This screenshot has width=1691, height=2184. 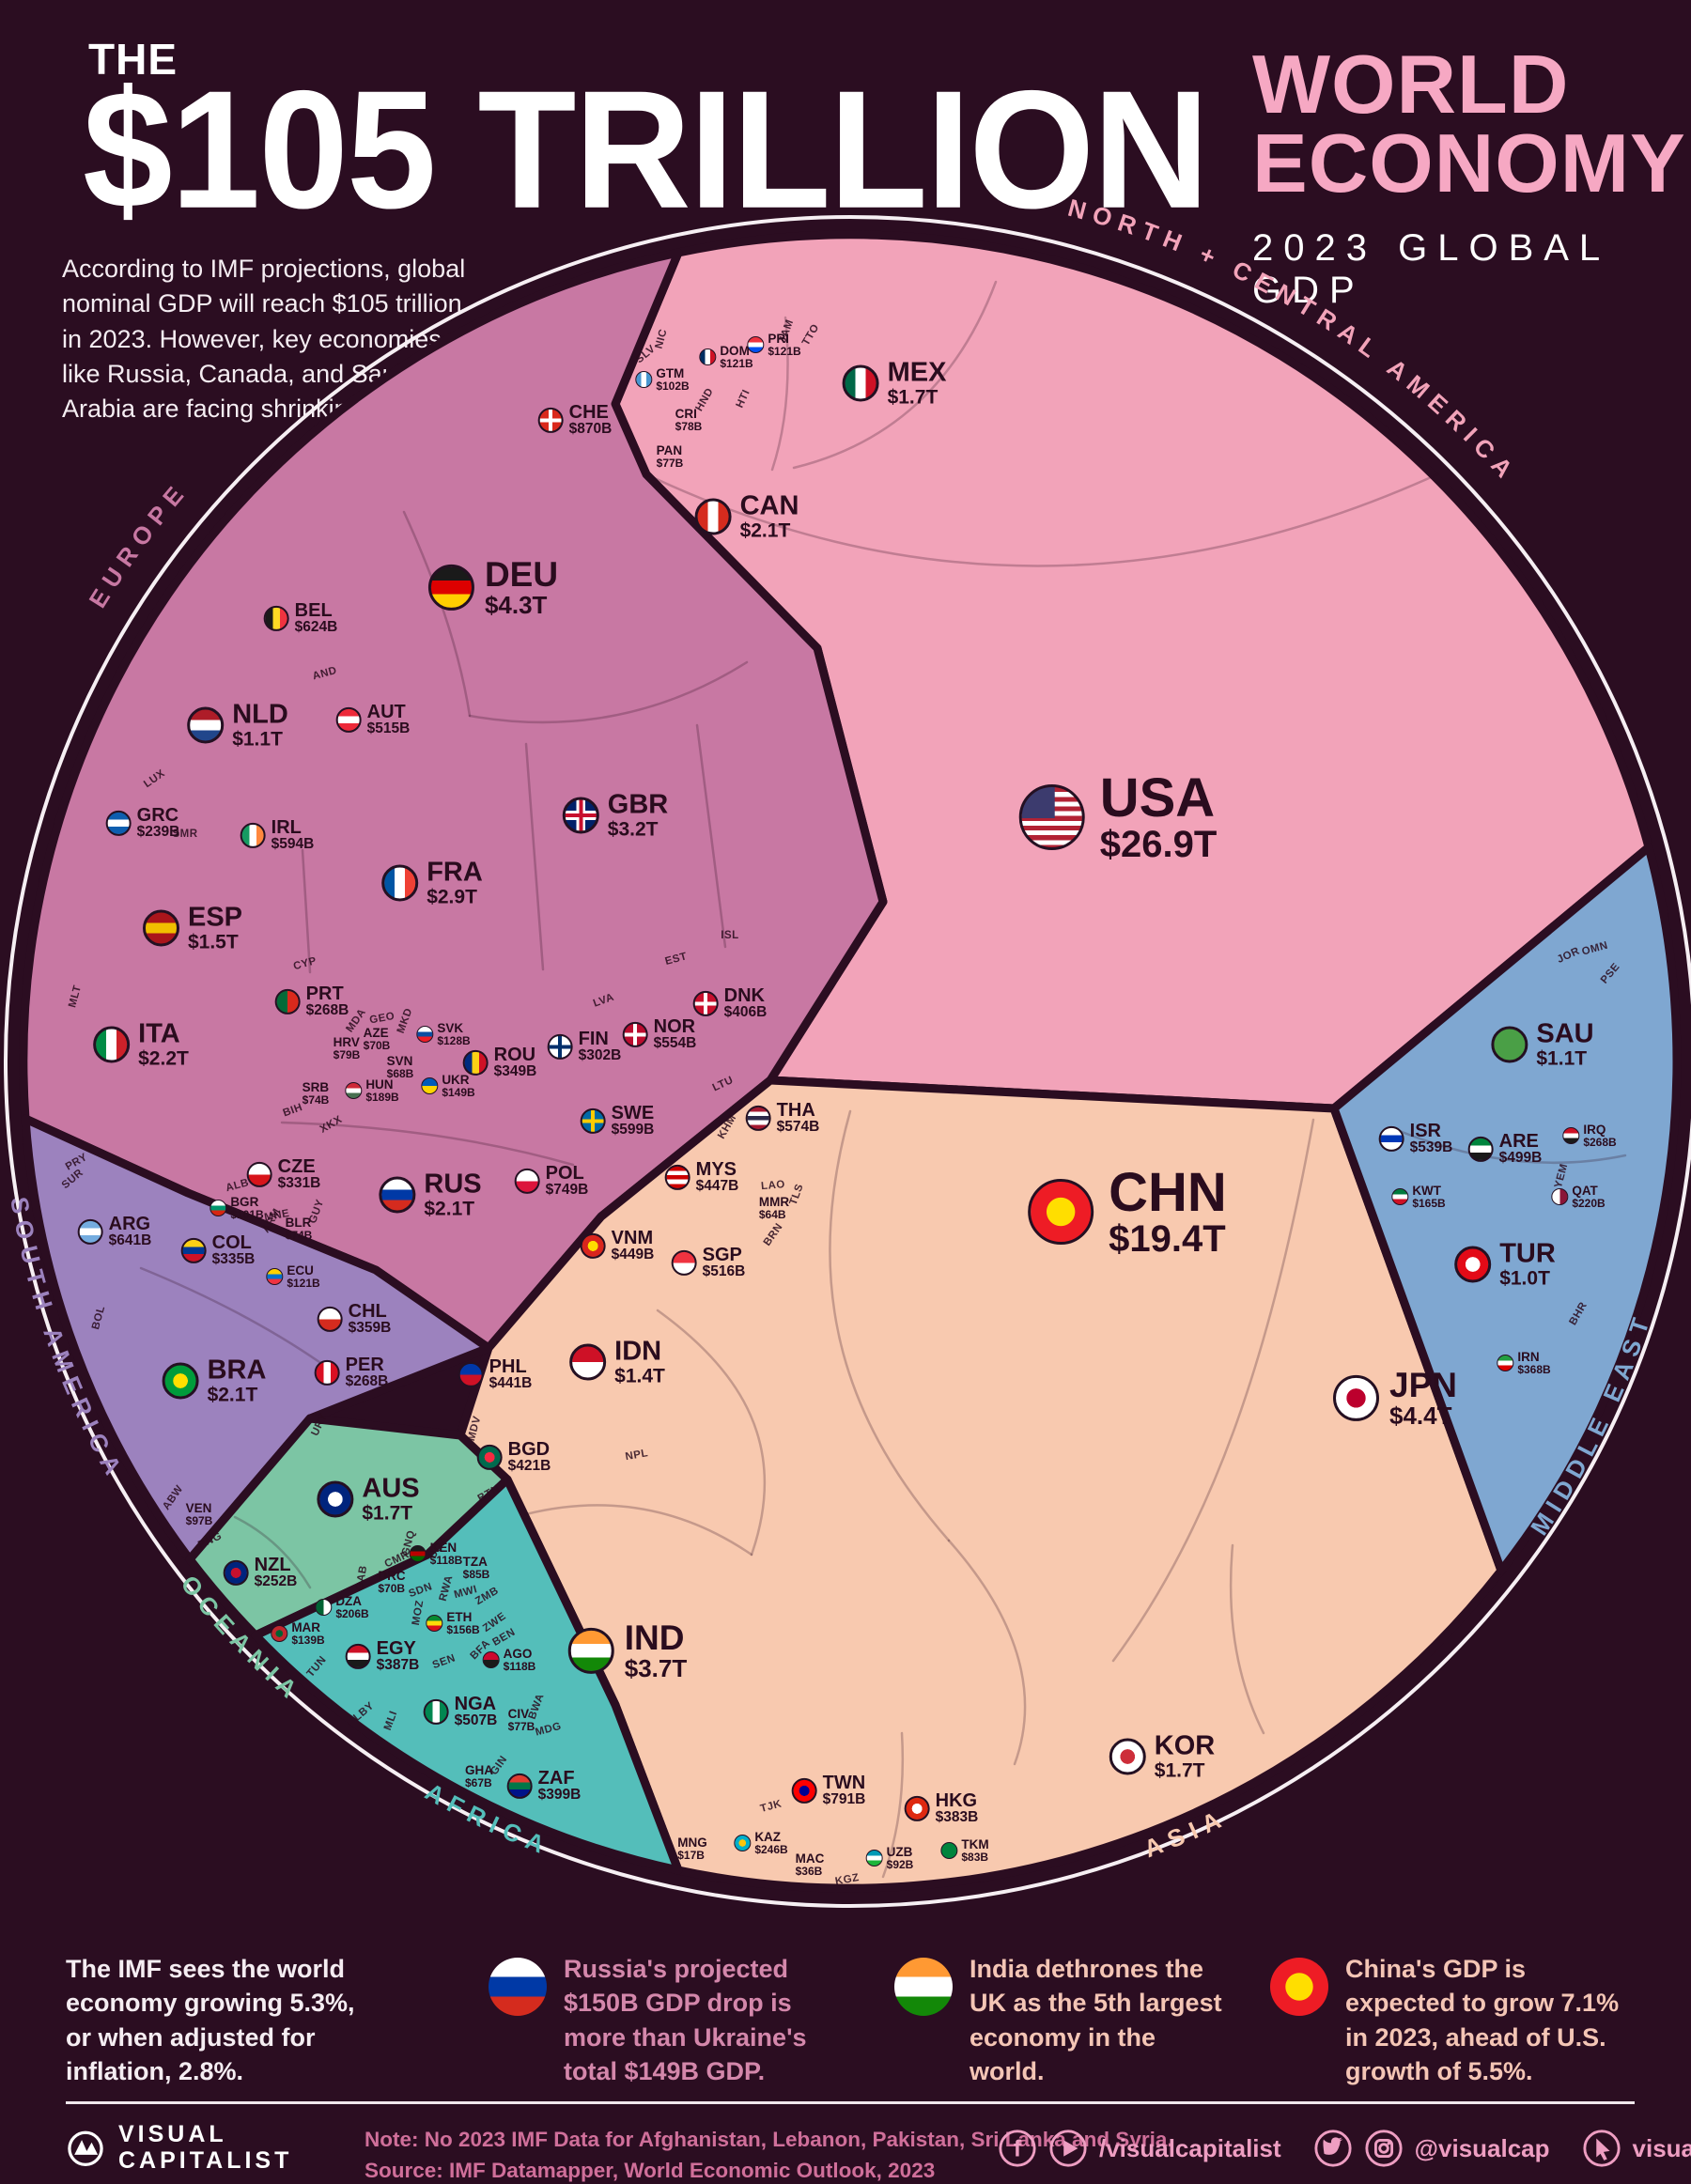 What do you see at coordinates (518, 1987) in the screenshot?
I see `russia-flag-icon` at bounding box center [518, 1987].